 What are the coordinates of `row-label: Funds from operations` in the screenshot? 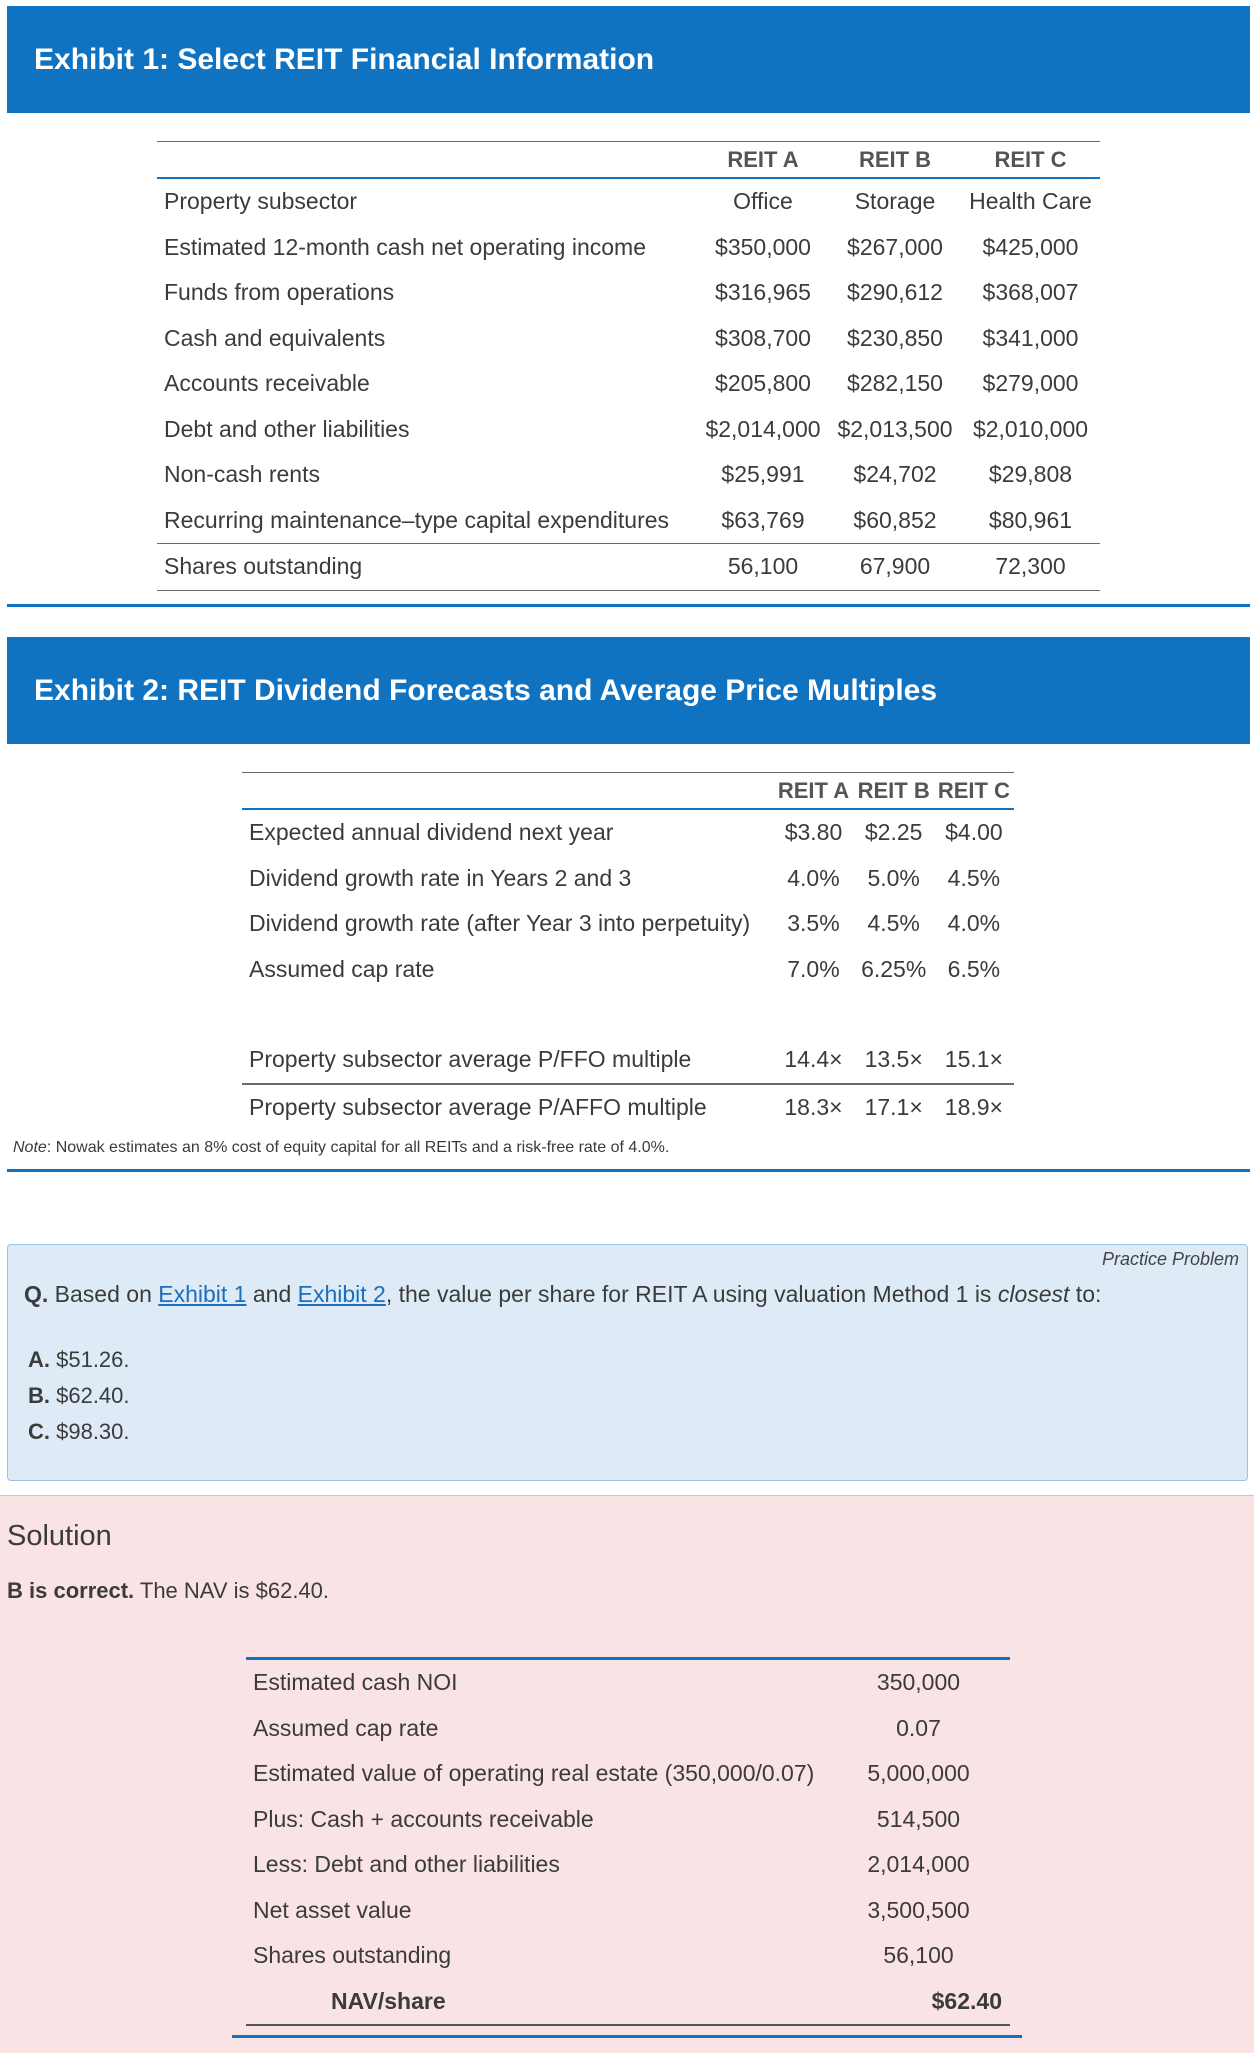 It's located at (279, 292).